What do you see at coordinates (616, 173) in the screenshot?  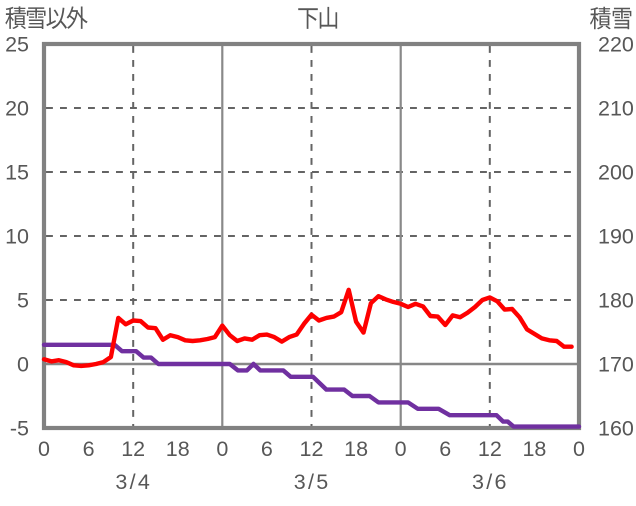 I see `svg-text: 200` at bounding box center [616, 173].